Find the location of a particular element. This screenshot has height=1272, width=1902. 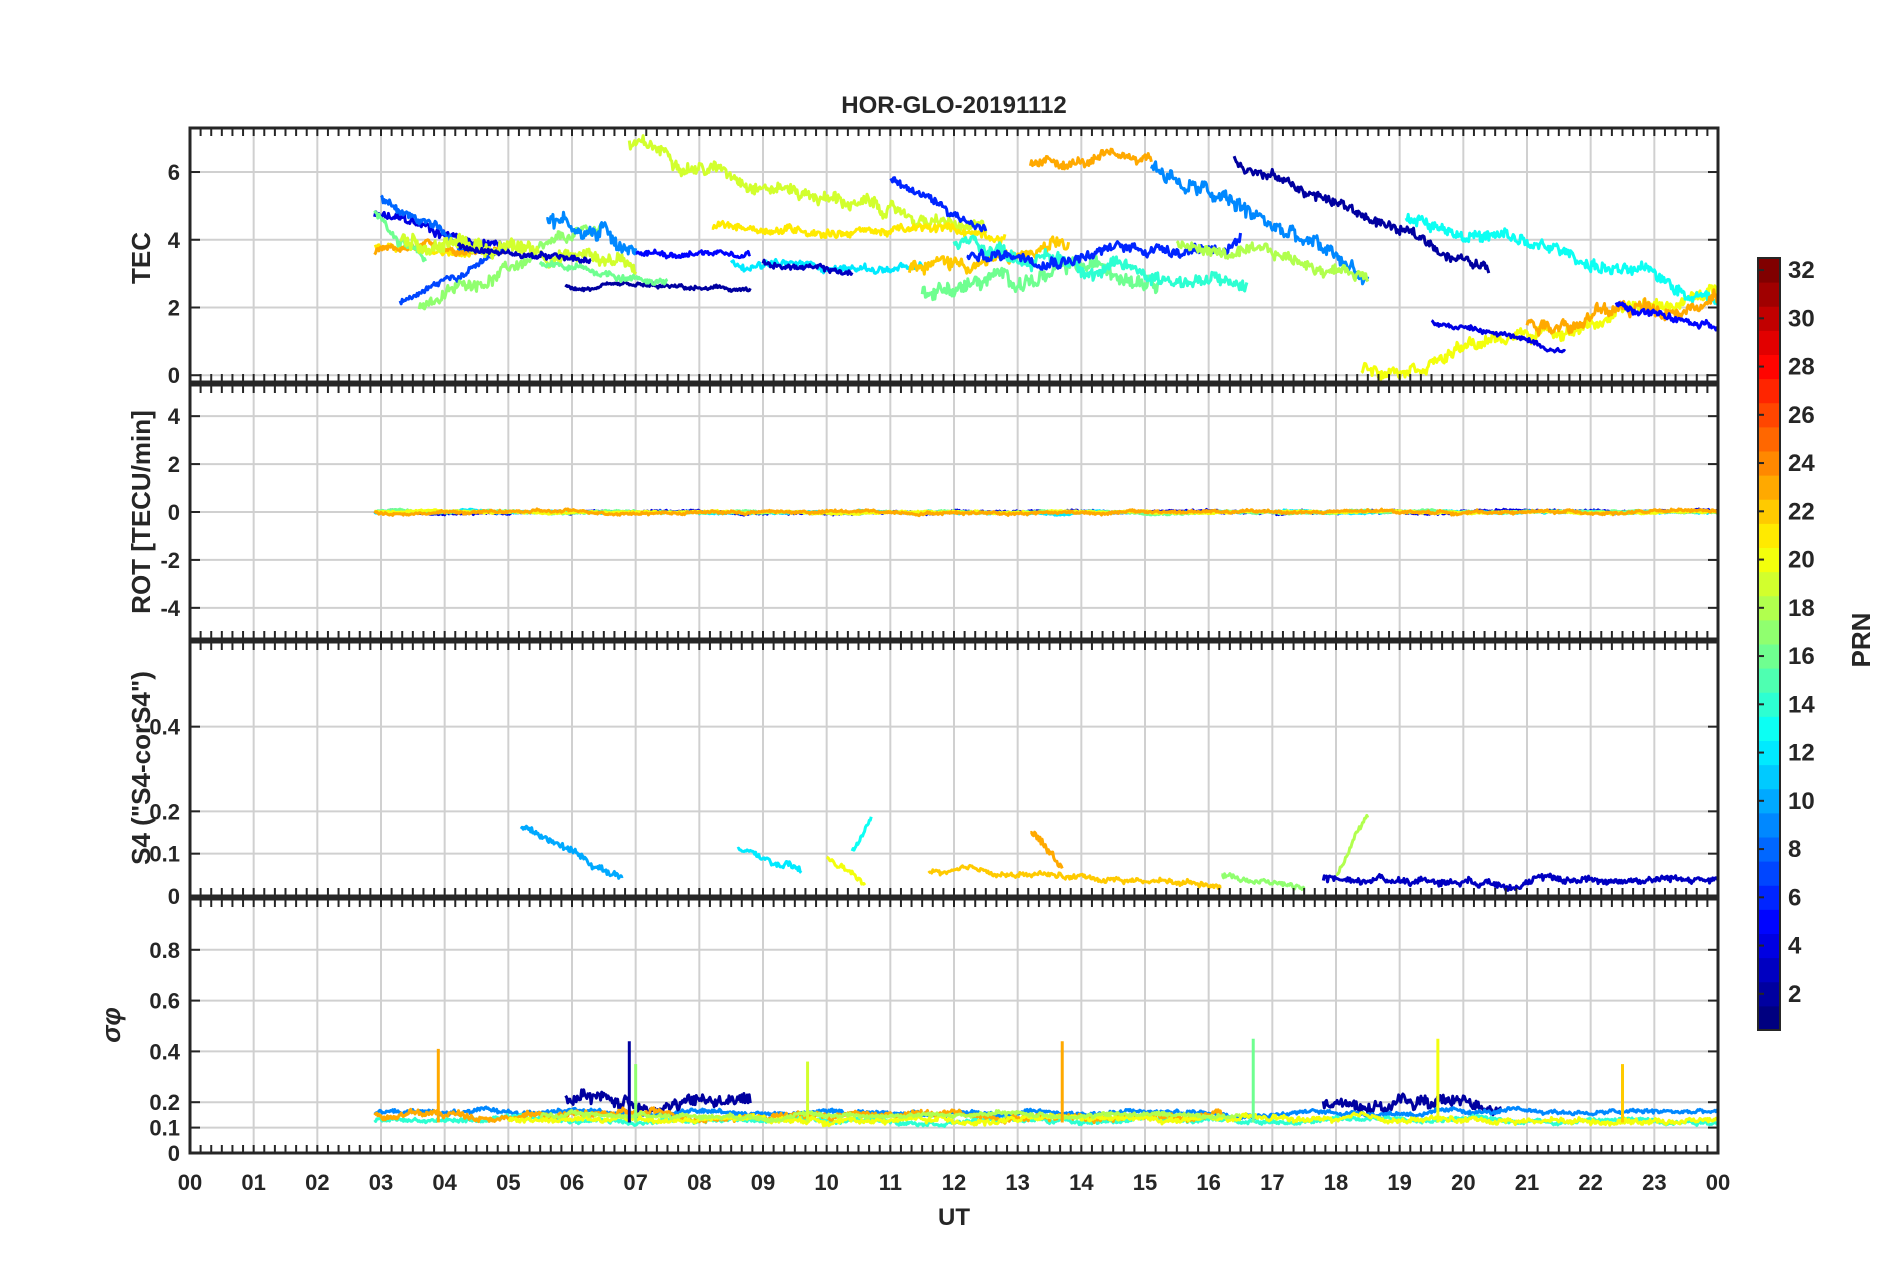

x-tick-label: 02 is located at coordinates (317, 1182).